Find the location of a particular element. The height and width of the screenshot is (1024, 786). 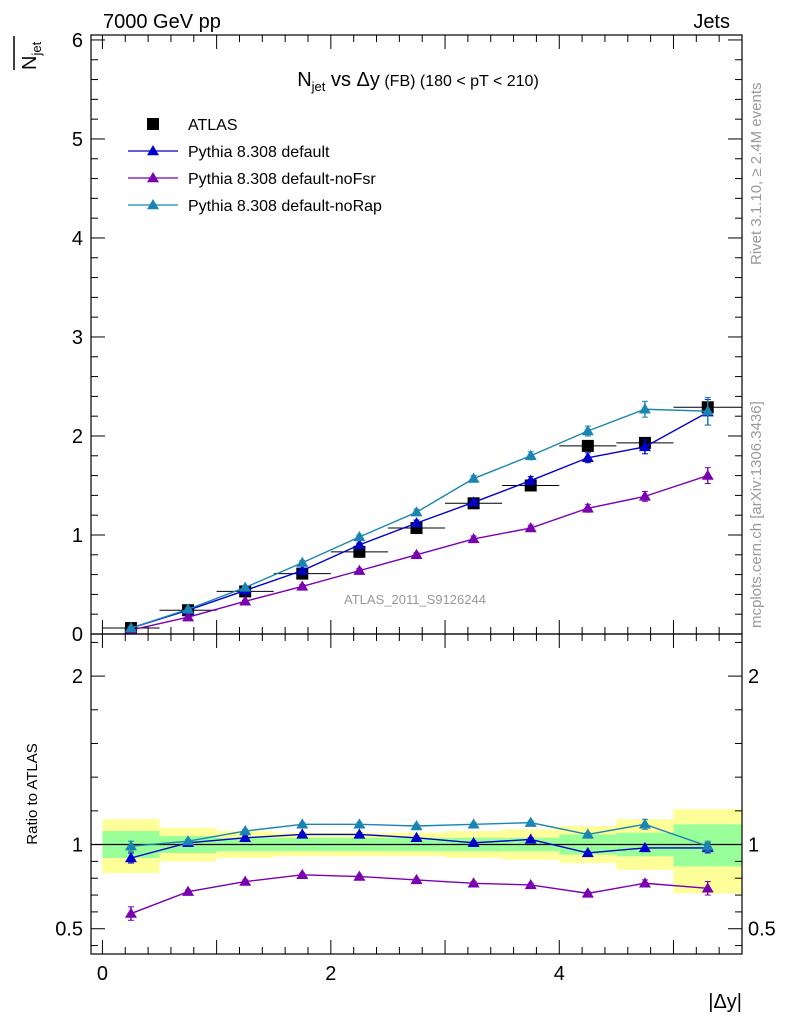

x-tick-label: 0 is located at coordinates (102, 974).